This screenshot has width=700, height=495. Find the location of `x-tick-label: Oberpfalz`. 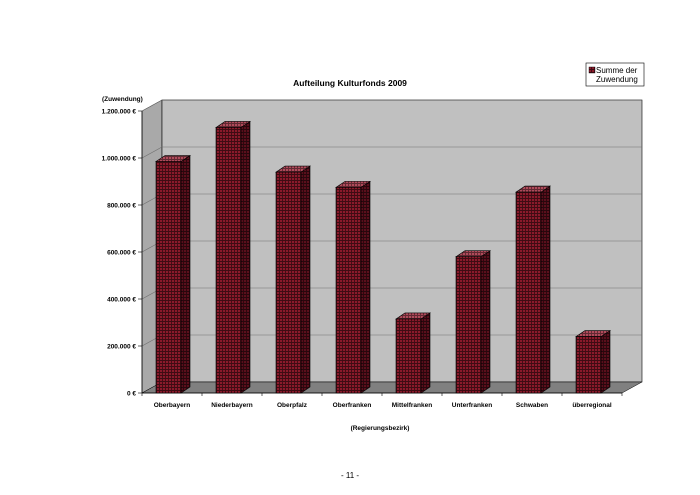

x-tick-label: Oberpfalz is located at coordinates (292, 405).